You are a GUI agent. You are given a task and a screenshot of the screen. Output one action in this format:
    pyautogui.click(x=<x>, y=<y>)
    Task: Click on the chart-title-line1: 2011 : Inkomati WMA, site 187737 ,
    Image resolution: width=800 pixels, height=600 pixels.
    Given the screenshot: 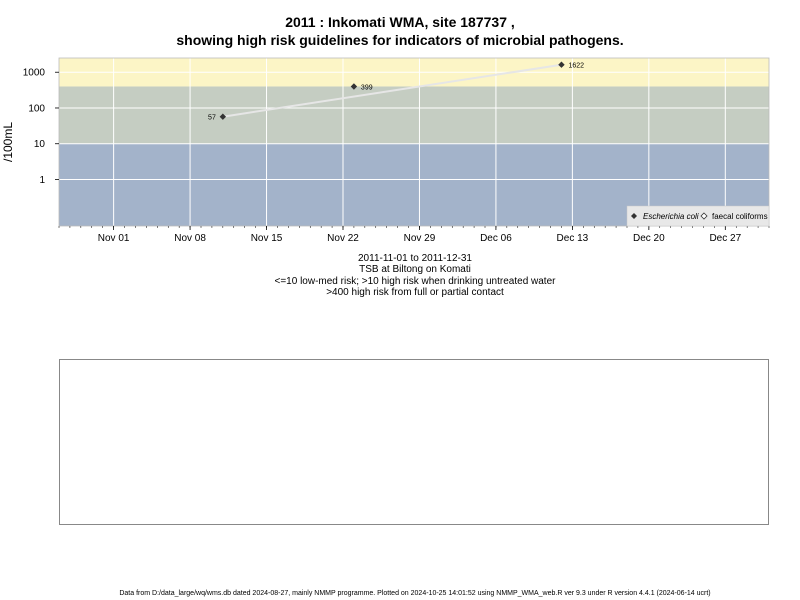 What is the action you would take?
    pyautogui.click(x=400, y=22)
    